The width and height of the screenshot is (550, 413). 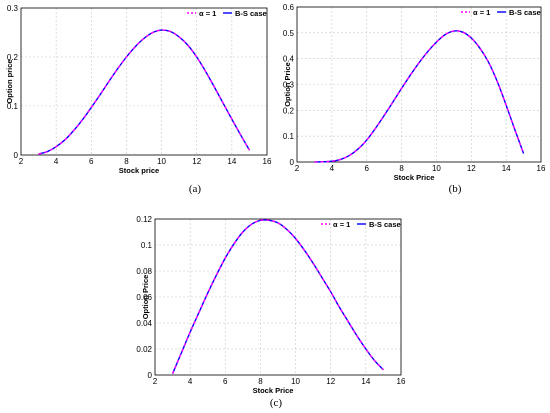 I want to click on panel-label: (b), so click(x=455, y=189).